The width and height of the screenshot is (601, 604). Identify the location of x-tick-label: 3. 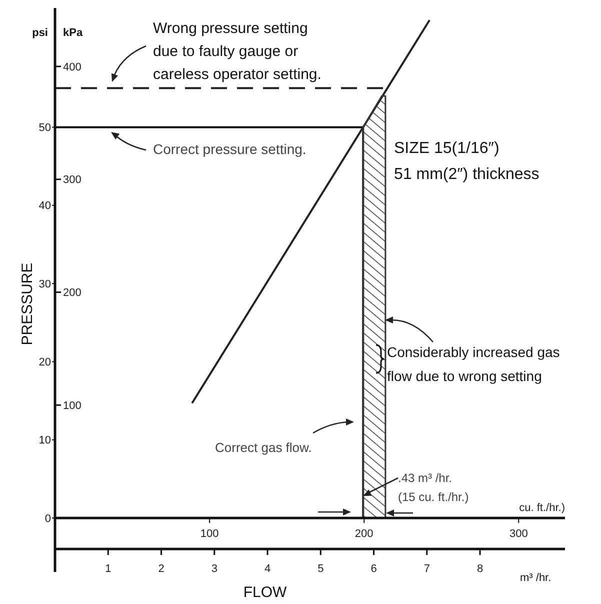
(214, 569).